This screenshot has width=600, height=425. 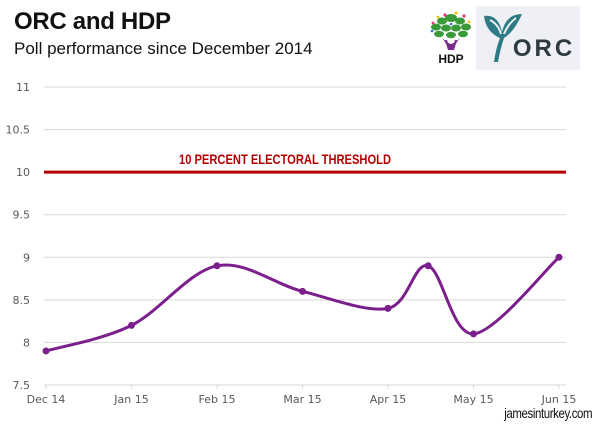 What do you see at coordinates (450, 59) in the screenshot?
I see `hdp-logo-text: HDP` at bounding box center [450, 59].